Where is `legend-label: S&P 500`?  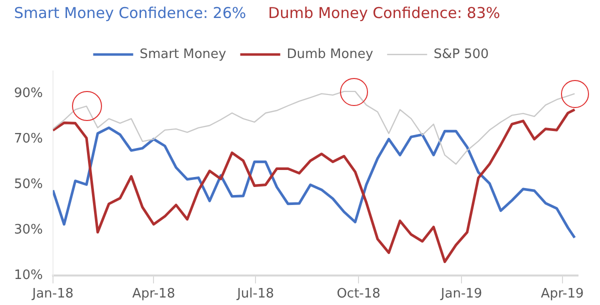 legend-label: S&P 500 is located at coordinates (461, 54).